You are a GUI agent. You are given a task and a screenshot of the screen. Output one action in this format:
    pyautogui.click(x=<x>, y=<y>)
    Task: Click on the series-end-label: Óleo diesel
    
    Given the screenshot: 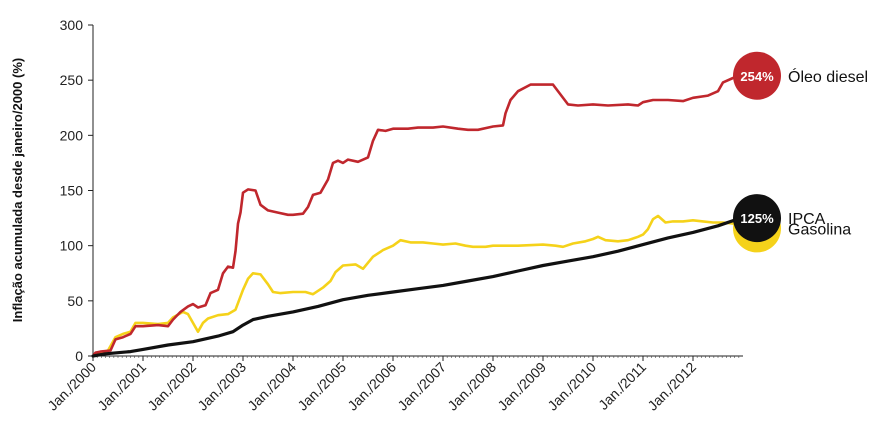 What is the action you would take?
    pyautogui.click(x=828, y=76)
    